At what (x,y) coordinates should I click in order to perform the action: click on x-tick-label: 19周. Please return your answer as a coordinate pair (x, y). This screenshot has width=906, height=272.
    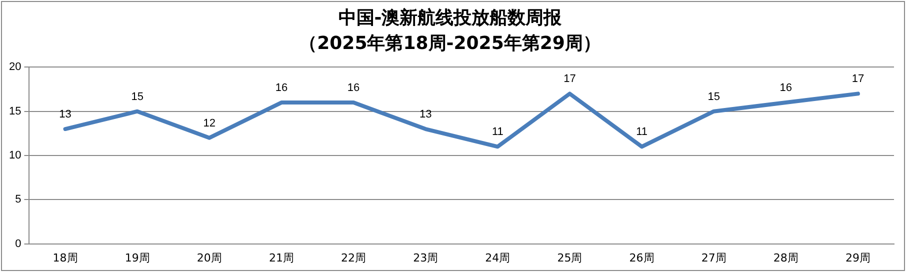
    Looking at the image, I should click on (137, 257).